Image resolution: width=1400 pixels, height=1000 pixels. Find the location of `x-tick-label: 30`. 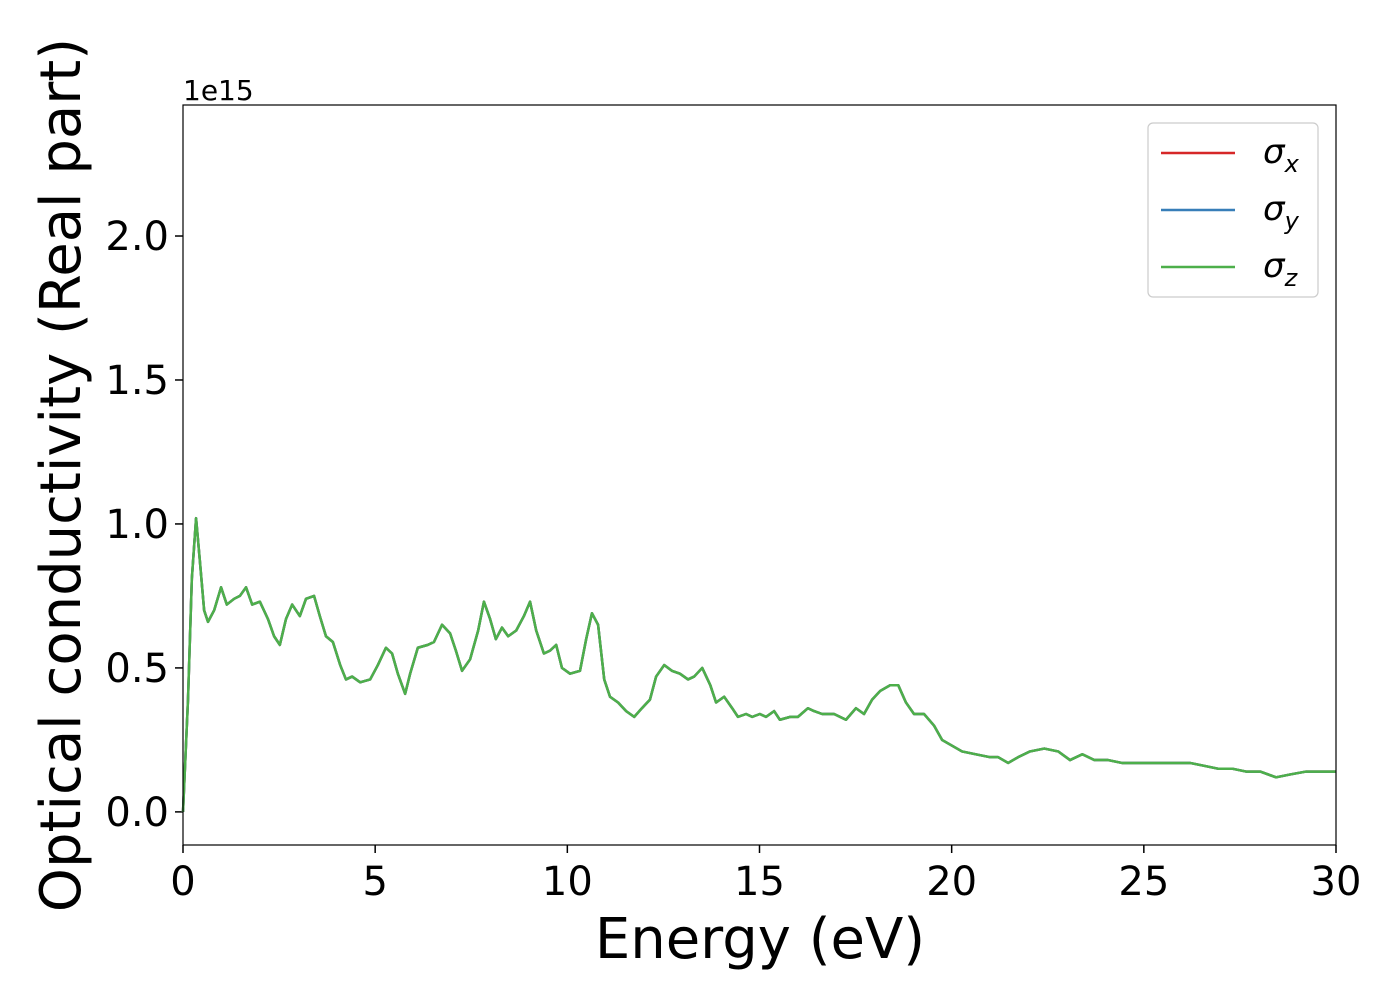

x-tick-label: 30 is located at coordinates (1336, 882).